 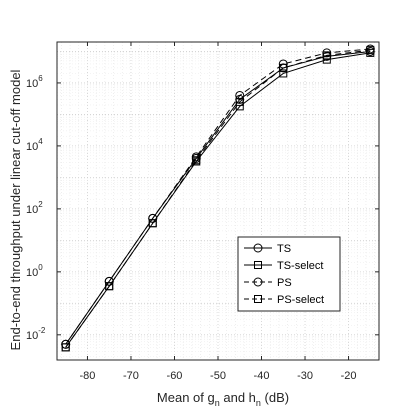 What do you see at coordinates (131, 376) in the screenshot?
I see `x-tick-label: -70` at bounding box center [131, 376].